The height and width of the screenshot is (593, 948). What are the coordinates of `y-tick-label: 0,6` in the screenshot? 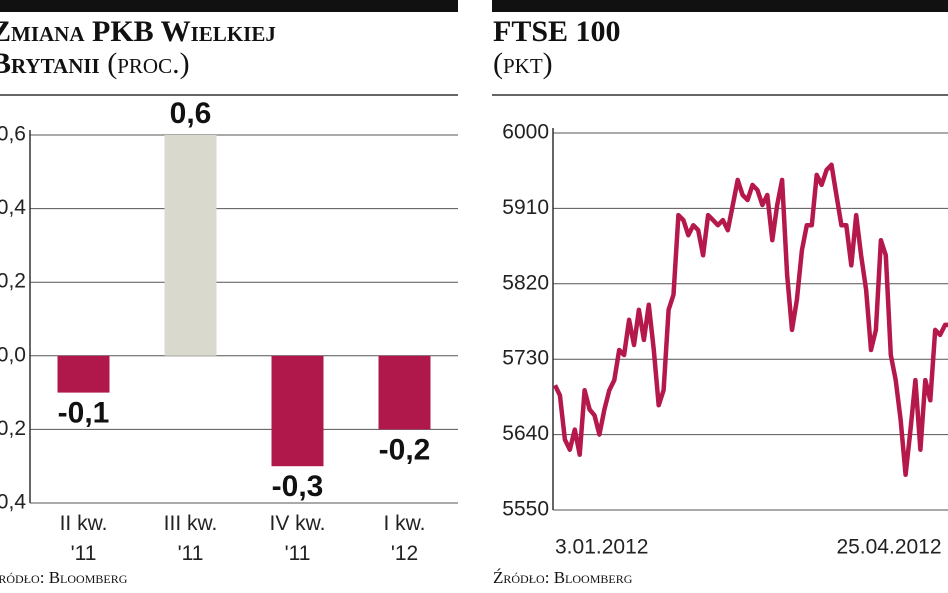 It's located at (13, 134).